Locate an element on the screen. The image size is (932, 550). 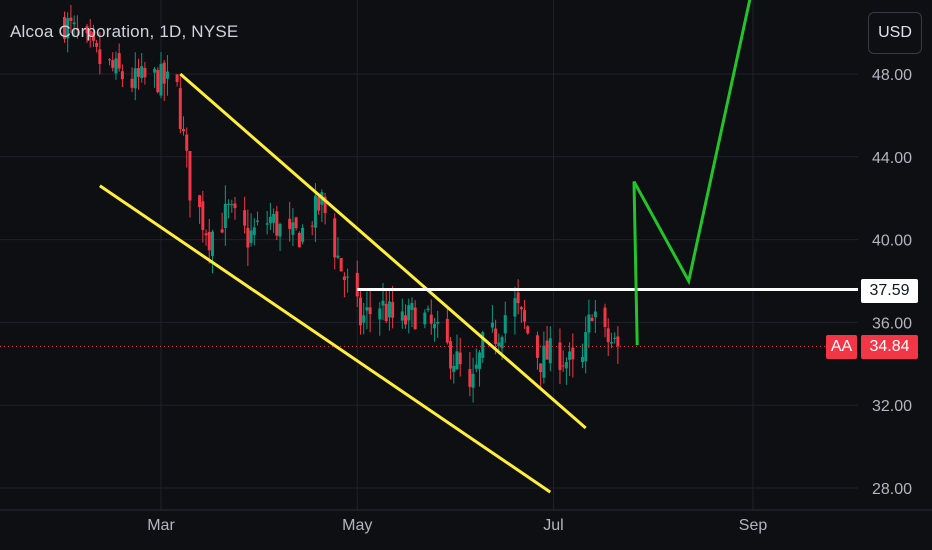
x-tick-label: May is located at coordinates (357, 525).